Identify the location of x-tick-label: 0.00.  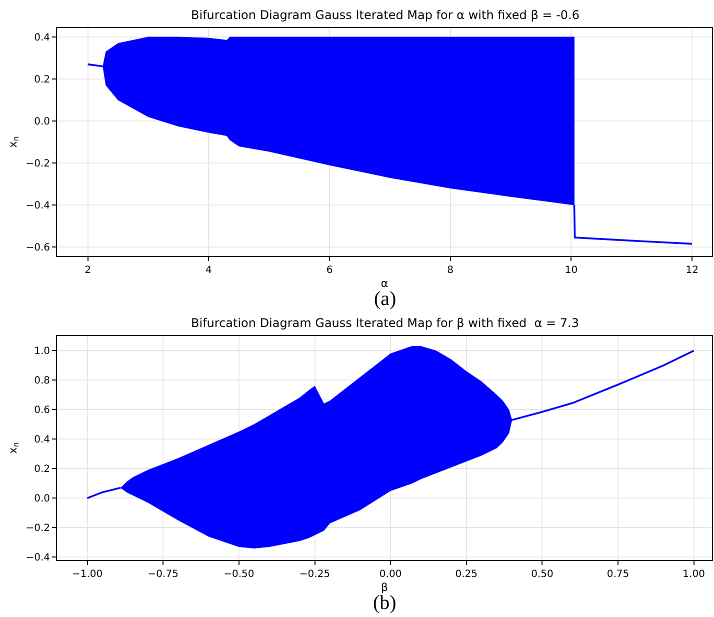
(390, 574).